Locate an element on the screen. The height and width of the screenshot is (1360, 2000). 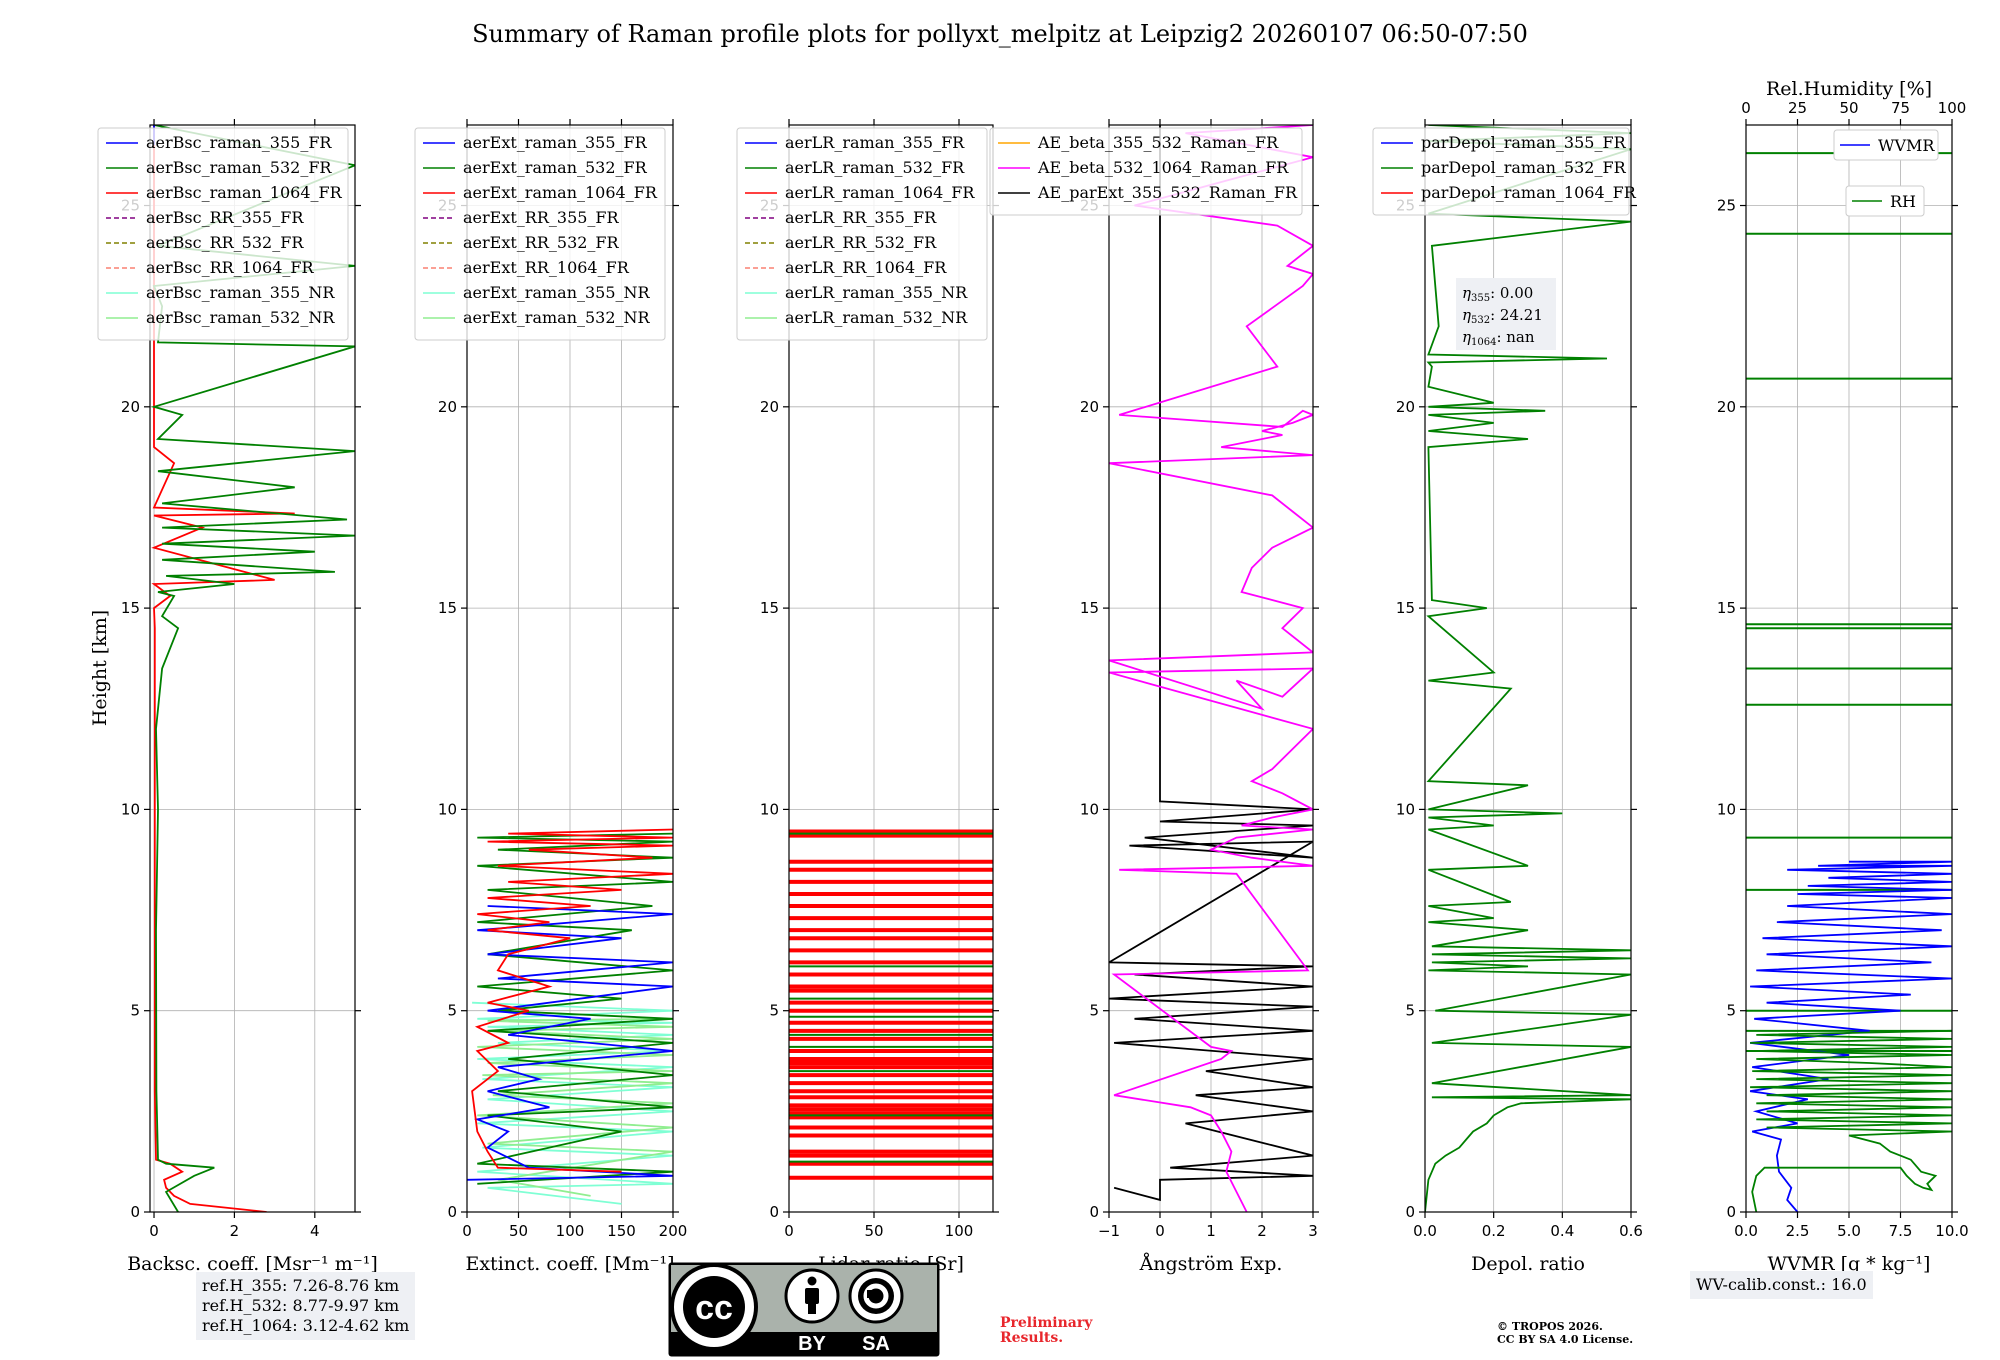
legend-label: AE_parExt_355_532_Raman_FR is located at coordinates (1167, 192).